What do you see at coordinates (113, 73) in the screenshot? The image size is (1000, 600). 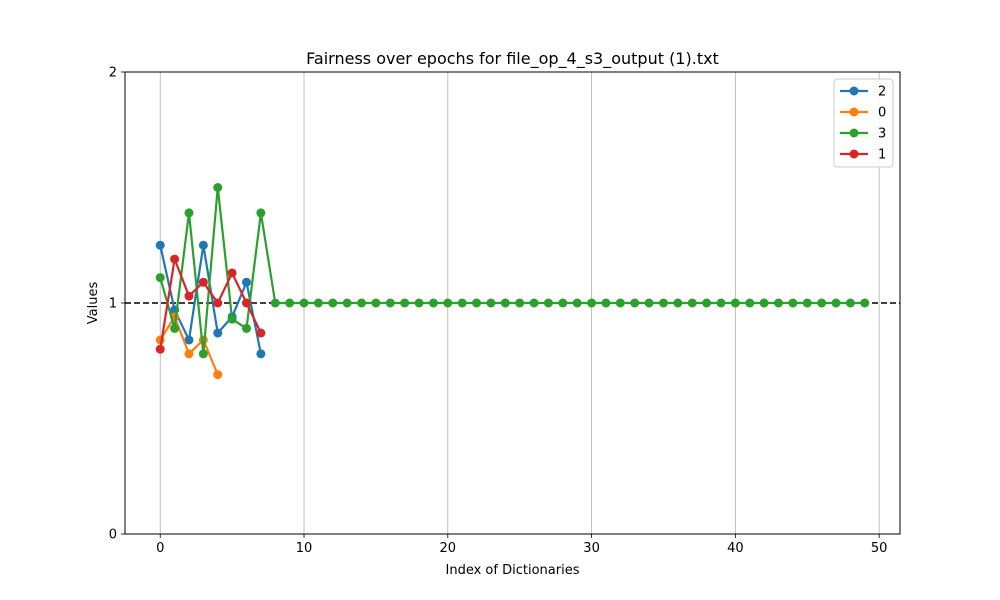 I see `y-tick-label: 2` at bounding box center [113, 73].